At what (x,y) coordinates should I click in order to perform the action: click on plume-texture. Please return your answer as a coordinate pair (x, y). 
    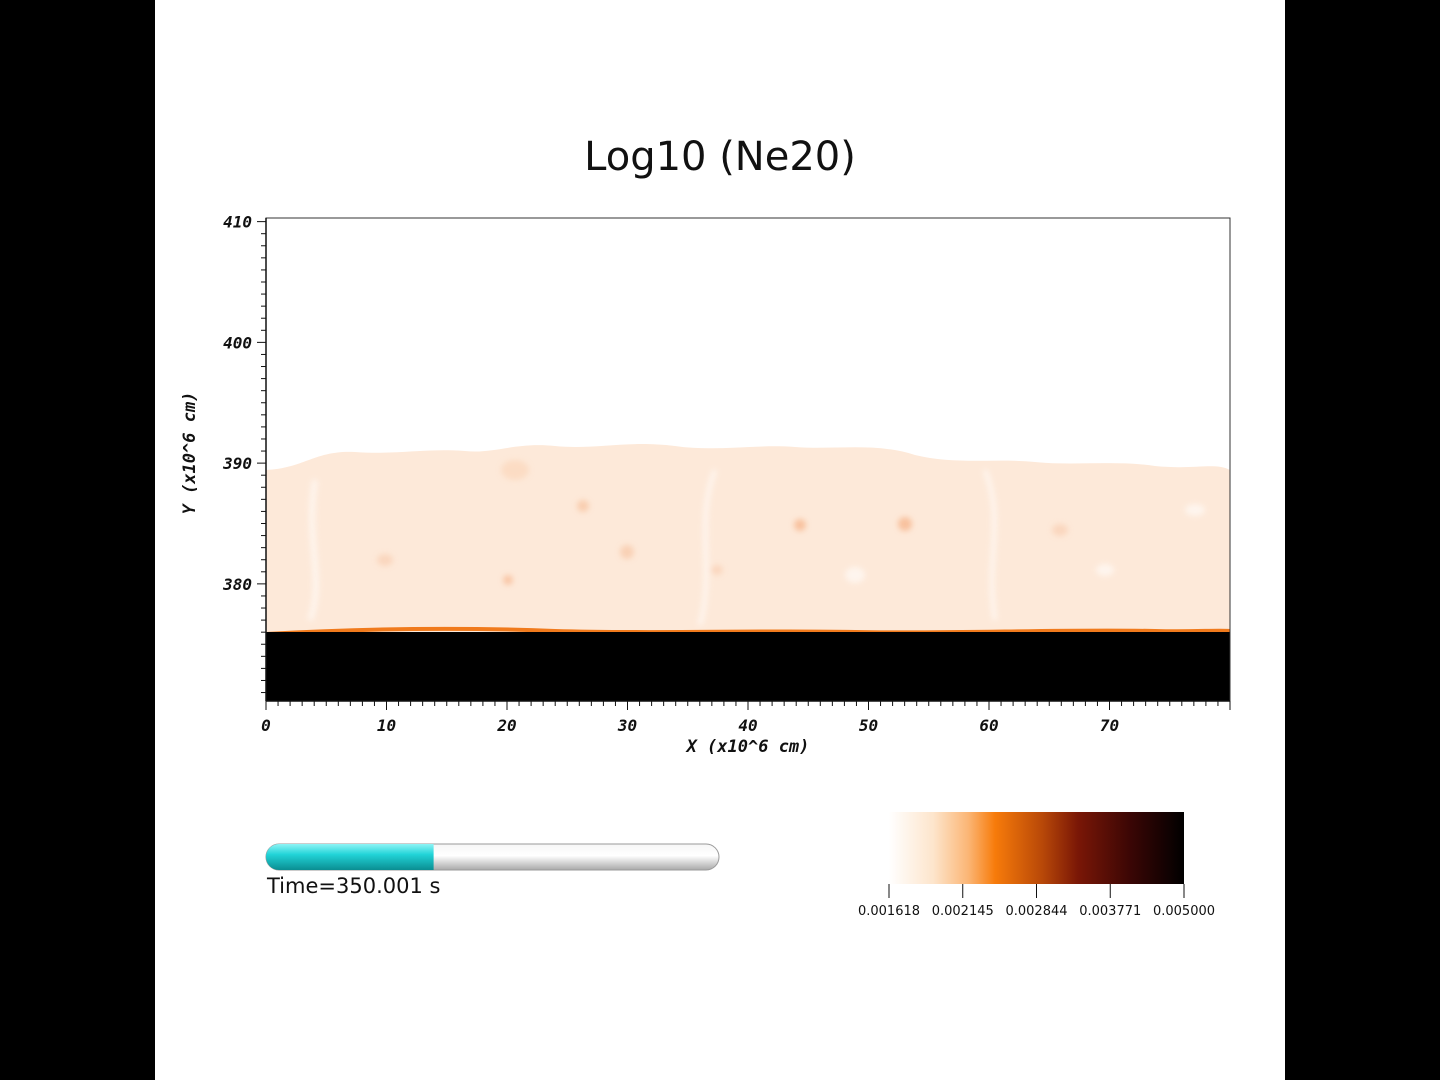
    Looking at the image, I should click on (756, 543).